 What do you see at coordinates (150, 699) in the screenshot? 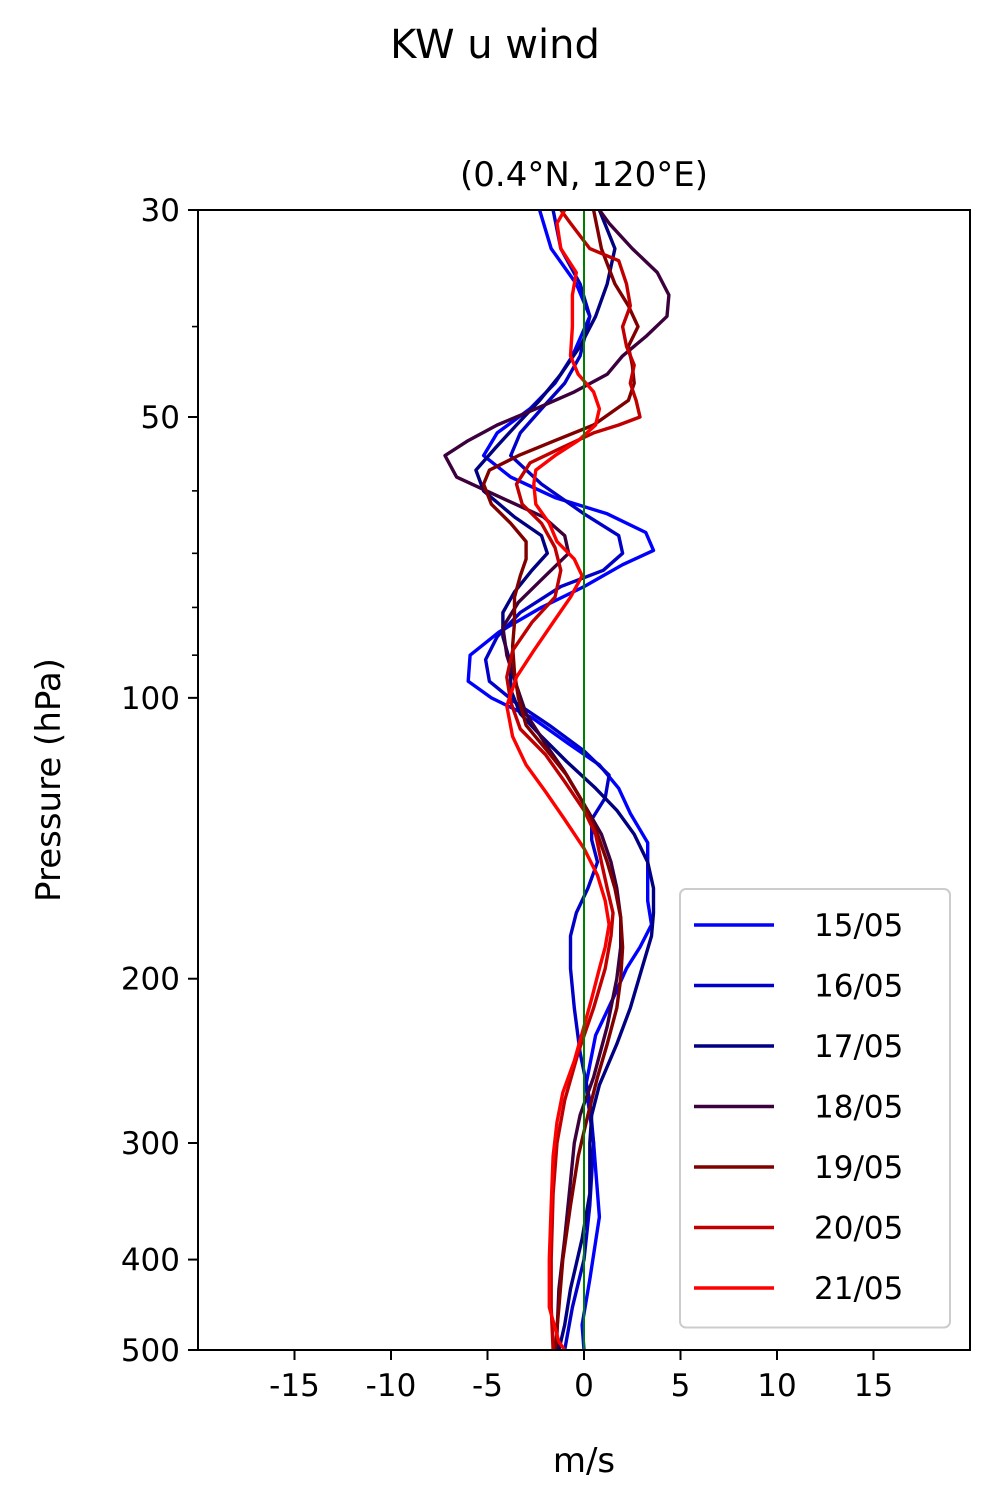
I see `y-tick-label: 100` at bounding box center [150, 699].